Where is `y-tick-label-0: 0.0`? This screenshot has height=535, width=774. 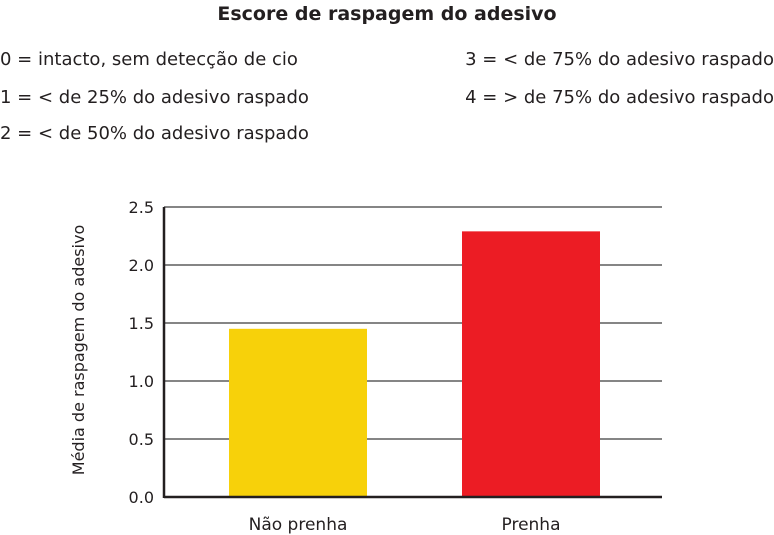
y-tick-label-0: 0.0 is located at coordinates (141, 497).